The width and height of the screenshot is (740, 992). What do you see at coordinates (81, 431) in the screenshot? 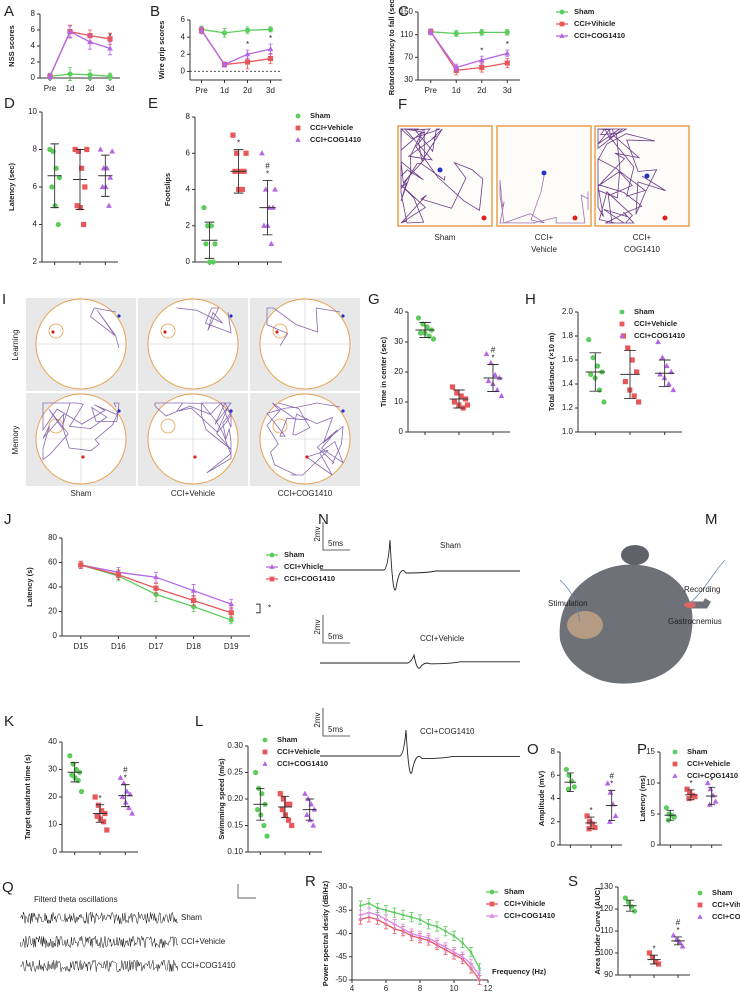
I see `trace` at bounding box center [81, 431].